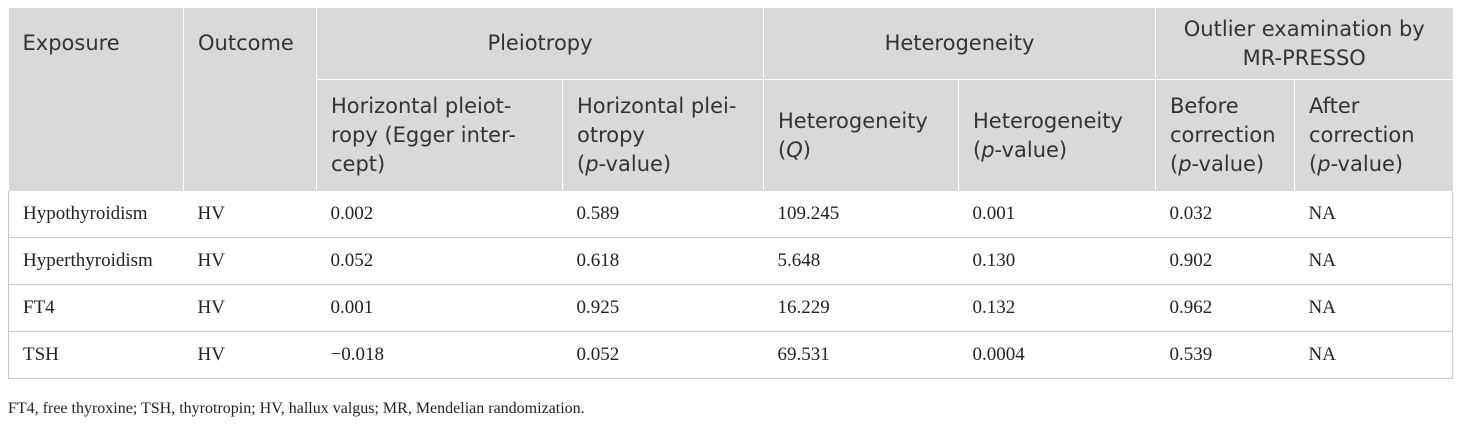 This screenshot has width=1460, height=429. What do you see at coordinates (96, 99) in the screenshot?
I see `exposure-header: Exposure` at bounding box center [96, 99].